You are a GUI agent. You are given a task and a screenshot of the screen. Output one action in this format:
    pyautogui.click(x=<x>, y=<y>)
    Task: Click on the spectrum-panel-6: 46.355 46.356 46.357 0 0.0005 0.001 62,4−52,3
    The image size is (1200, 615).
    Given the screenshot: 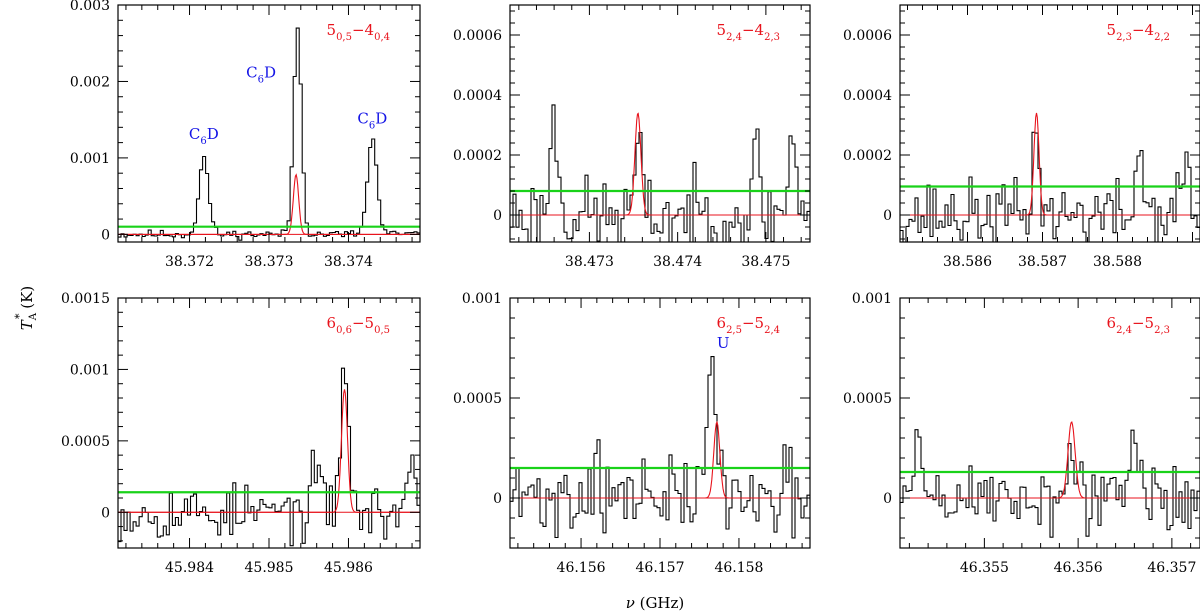 What is the action you would take?
    pyautogui.click(x=1021, y=433)
    